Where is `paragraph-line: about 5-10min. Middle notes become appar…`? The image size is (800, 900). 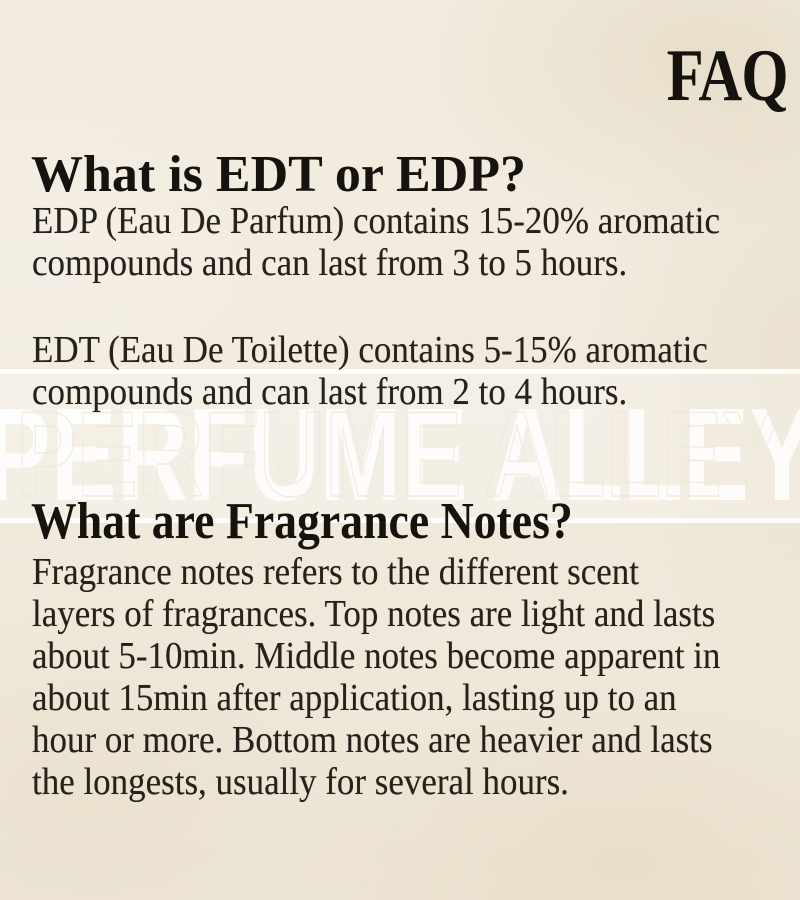 paragraph-line: about 5-10min. Middle notes become appar… is located at coordinates (376, 656).